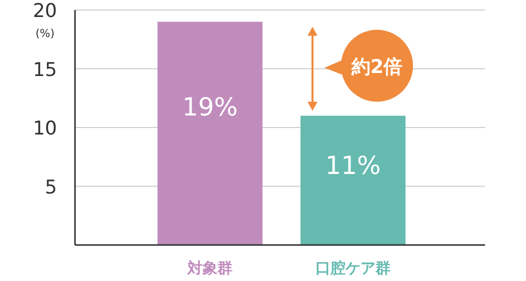 The height and width of the screenshot is (281, 526). What do you see at coordinates (210, 107) in the screenshot?
I see `data-label: 19%` at bounding box center [210, 107].